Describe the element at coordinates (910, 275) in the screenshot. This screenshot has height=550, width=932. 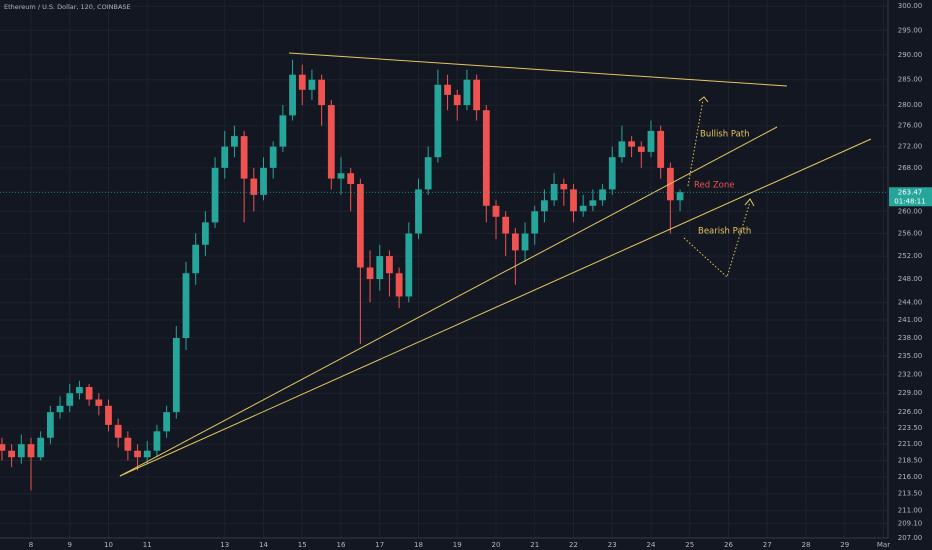
I see `price-axis` at that location.